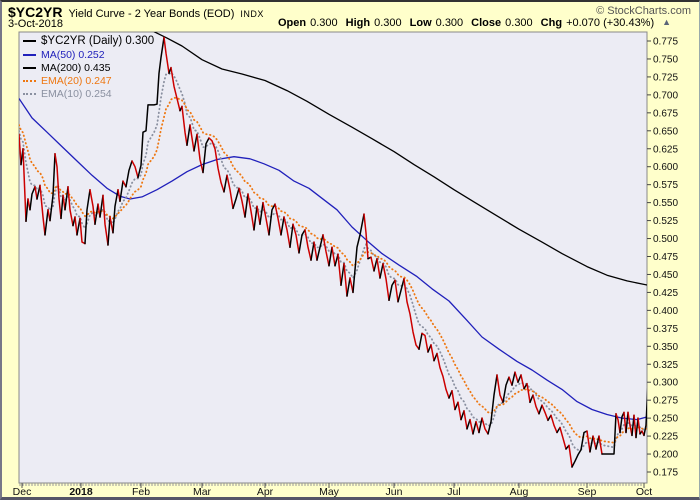 Image resolution: width=700 pixels, height=500 pixels. I want to click on y-axis-label: 0.275, so click(665, 401).